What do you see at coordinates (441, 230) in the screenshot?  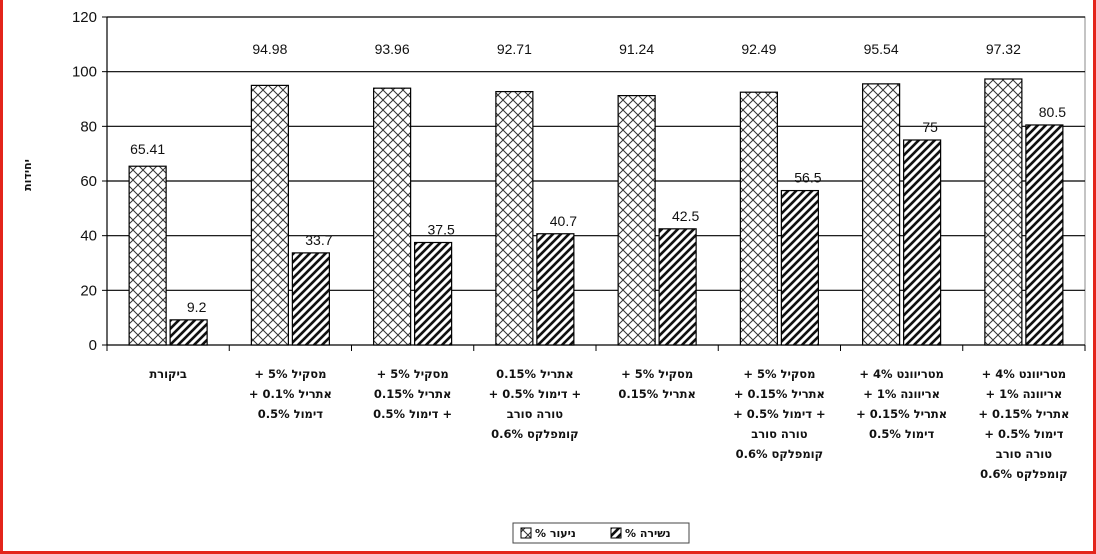 I see `data-label: 37.5` at bounding box center [441, 230].